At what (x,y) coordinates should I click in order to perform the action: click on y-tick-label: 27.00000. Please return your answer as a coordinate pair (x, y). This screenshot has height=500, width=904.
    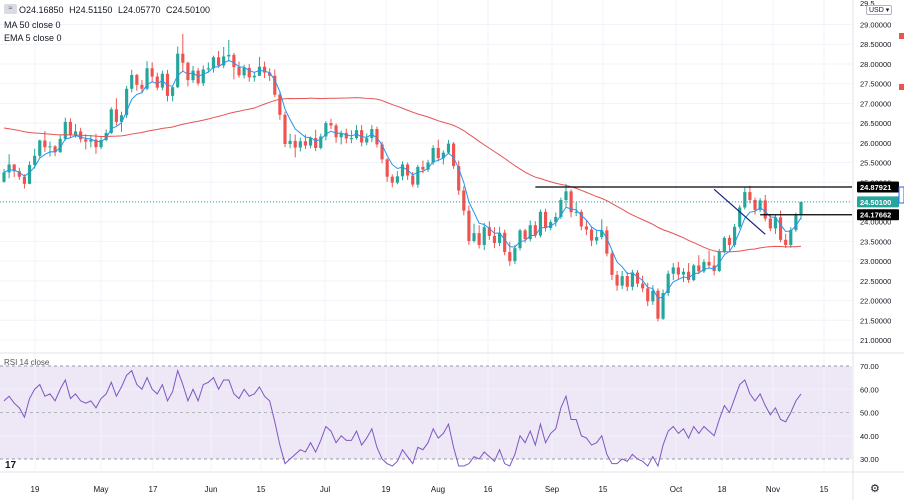
    Looking at the image, I should click on (875, 103).